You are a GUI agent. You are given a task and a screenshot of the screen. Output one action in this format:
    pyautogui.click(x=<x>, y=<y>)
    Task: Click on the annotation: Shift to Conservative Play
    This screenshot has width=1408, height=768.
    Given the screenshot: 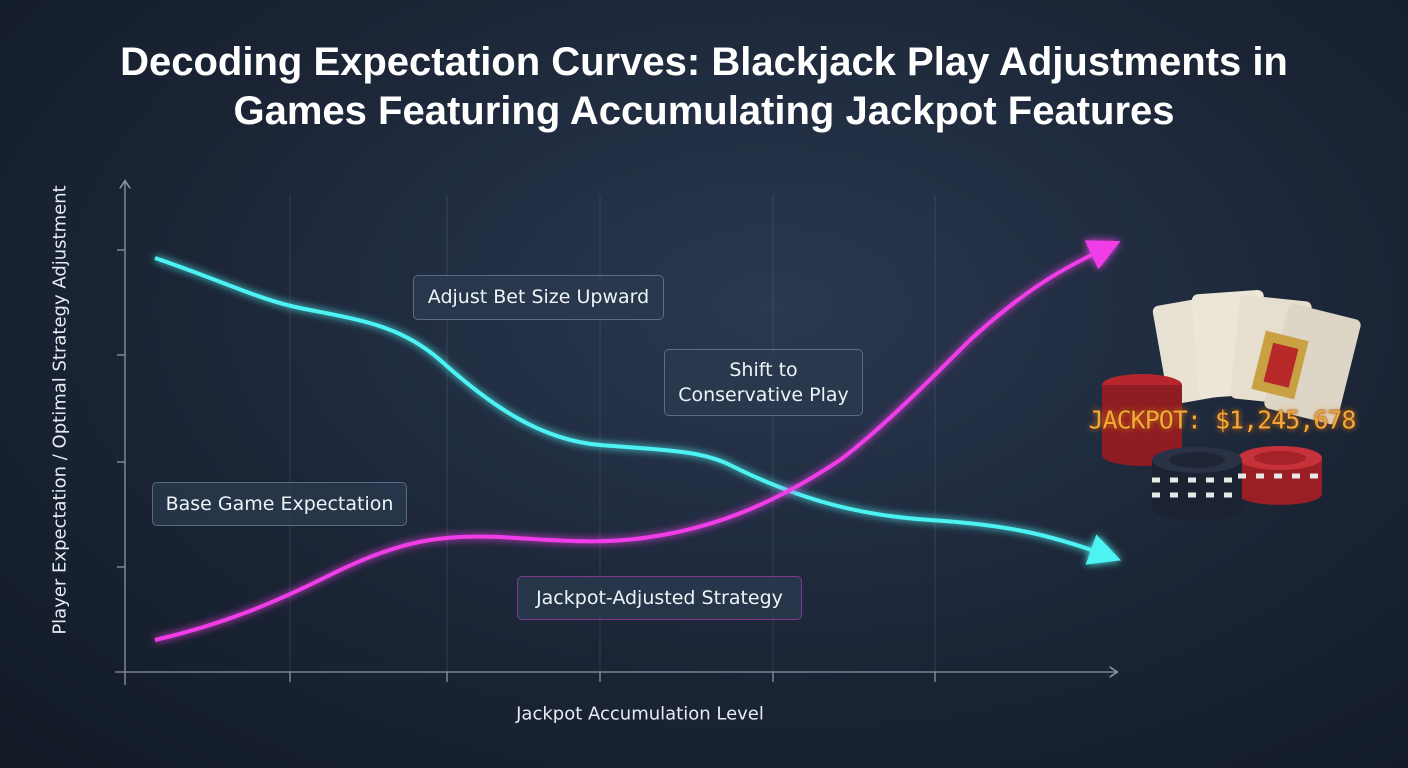 What is the action you would take?
    pyautogui.click(x=763, y=382)
    